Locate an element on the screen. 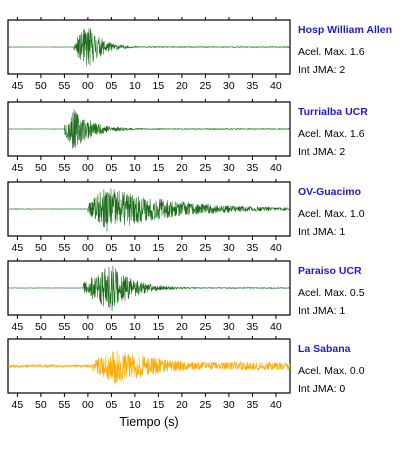 This screenshot has height=460, width=410. max-acceleration-label: Acel. Max. 0.0 is located at coordinates (331, 371).